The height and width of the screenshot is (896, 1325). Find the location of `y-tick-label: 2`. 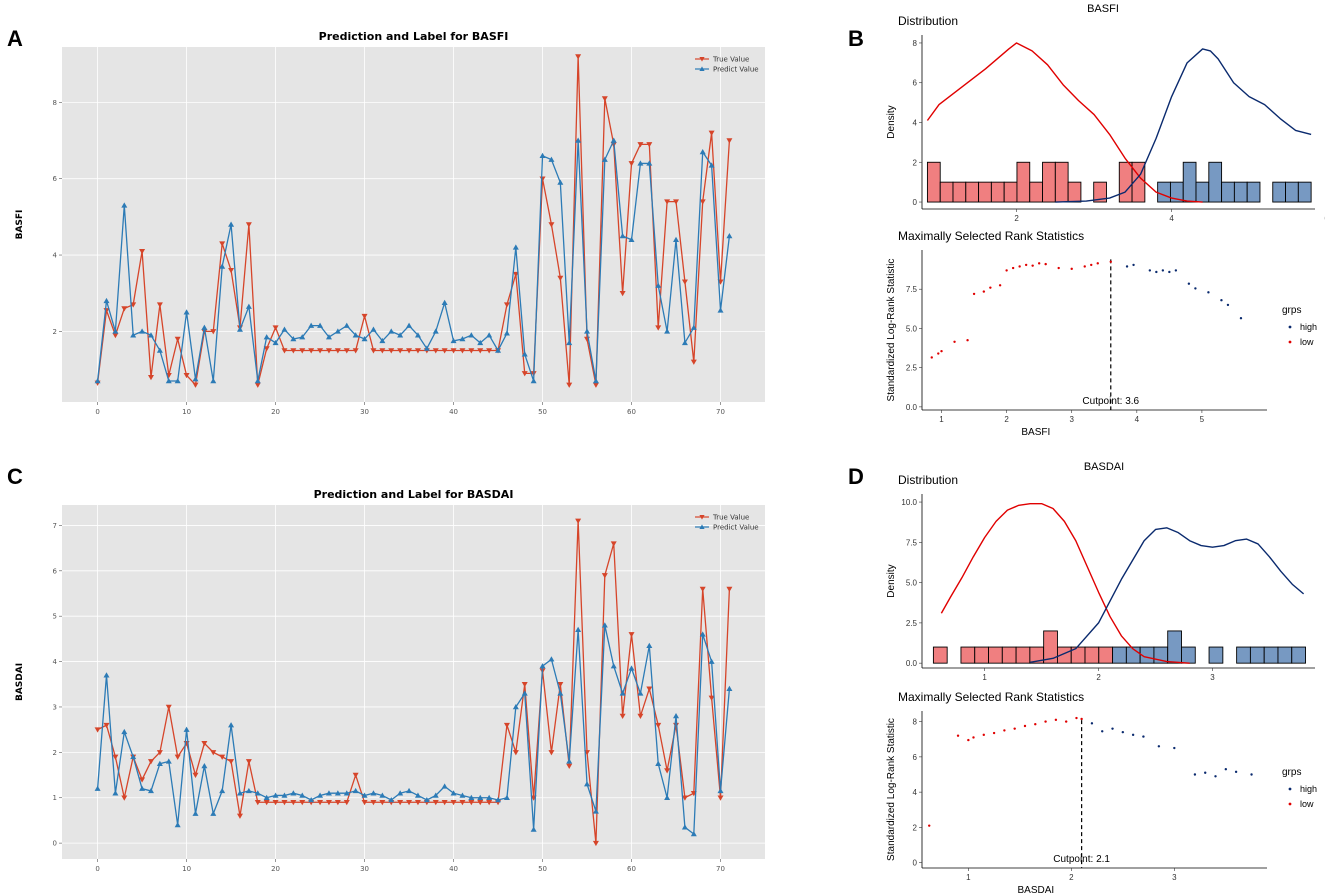

y-tick-label: 2 is located at coordinates (55, 753).